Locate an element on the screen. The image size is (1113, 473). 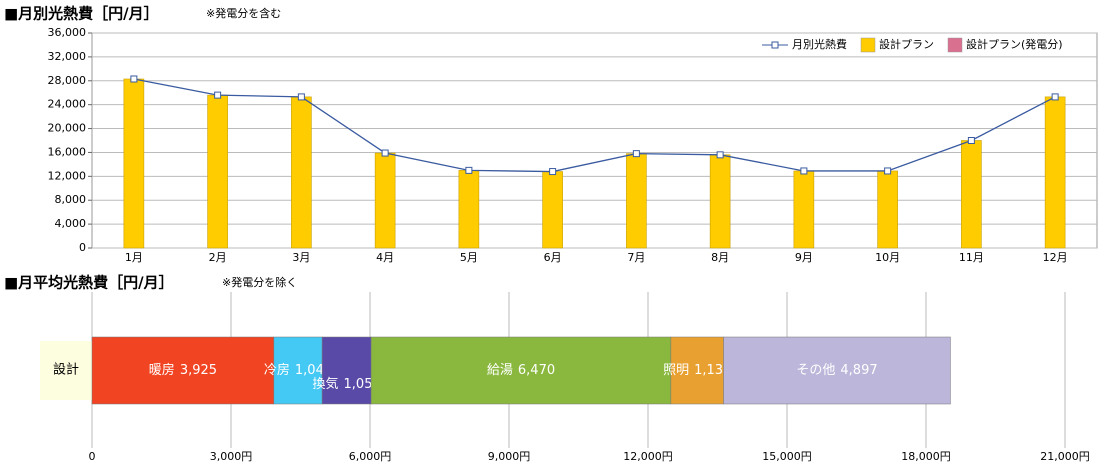
x-tick-label: 2月 is located at coordinates (218, 257).